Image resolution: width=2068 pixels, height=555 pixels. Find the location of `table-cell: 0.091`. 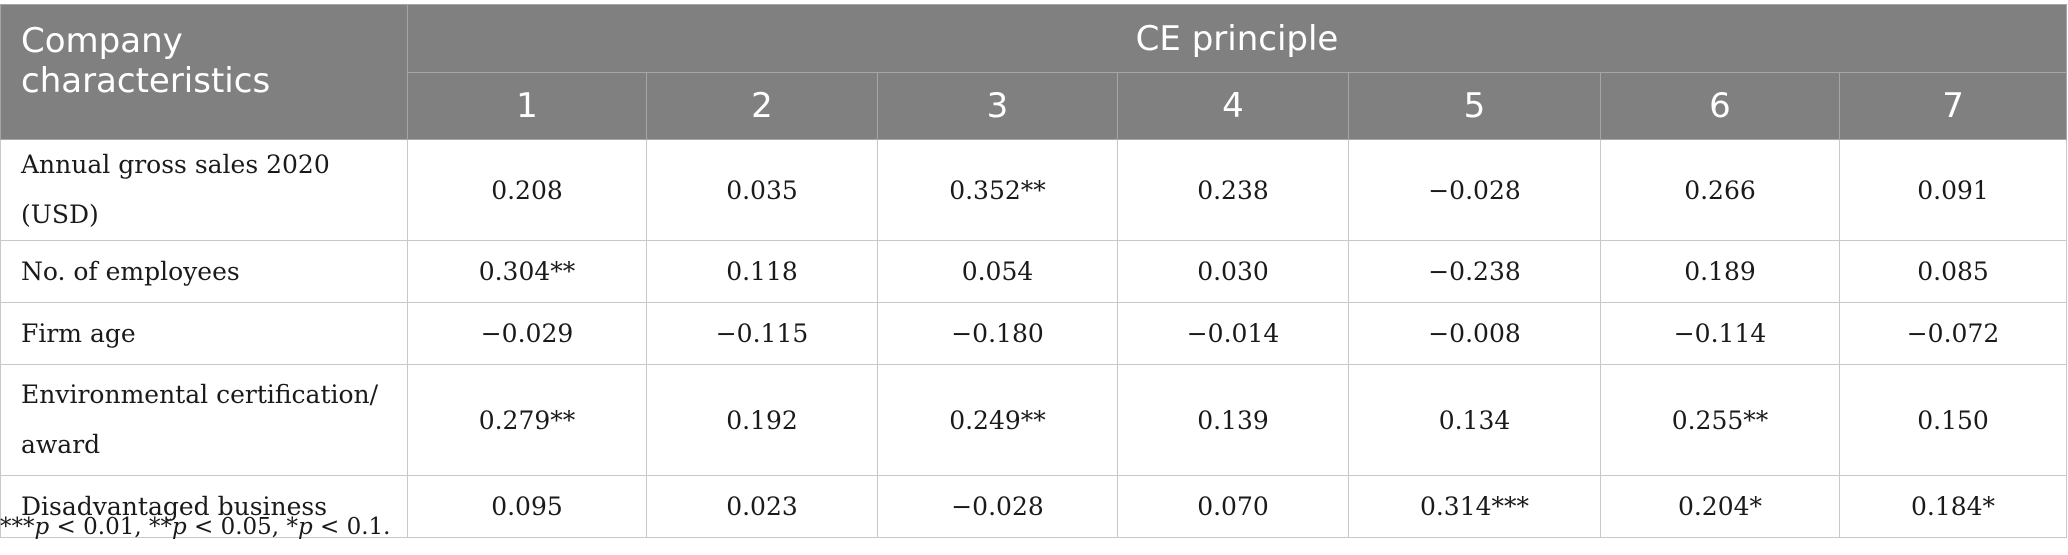

table-cell: 0.091 is located at coordinates (1953, 190).